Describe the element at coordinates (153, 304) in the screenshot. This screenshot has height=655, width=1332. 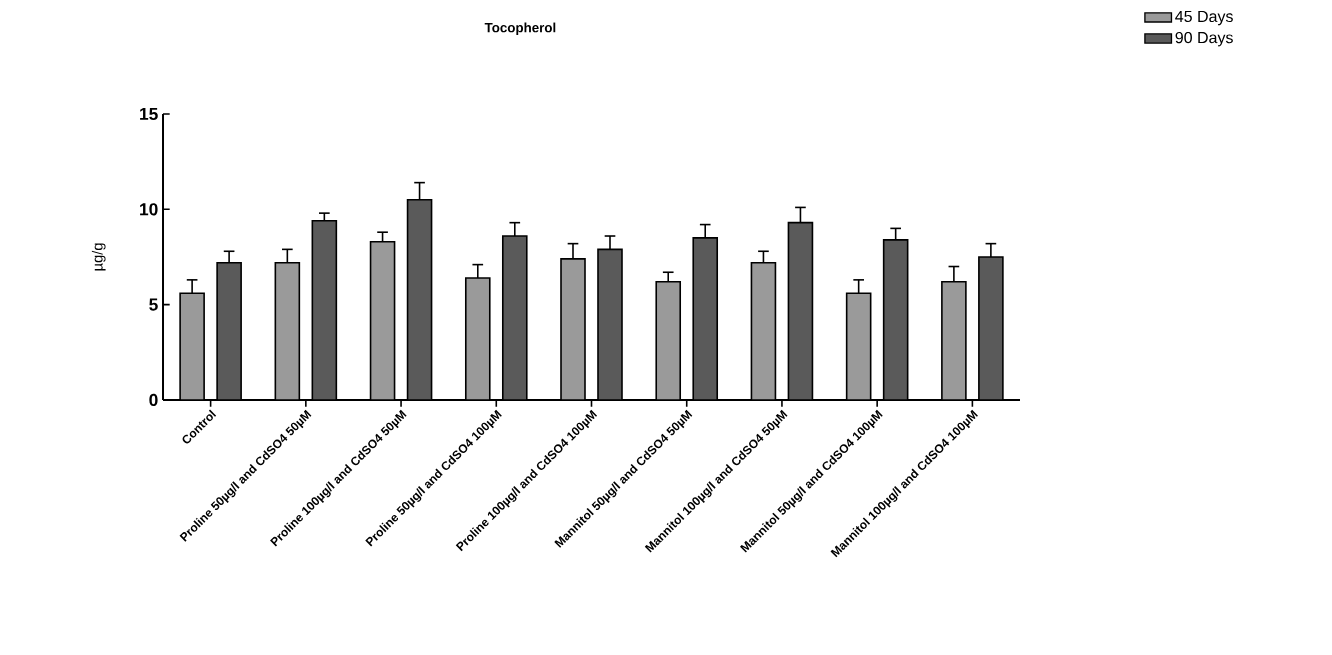
I see `y-tick-label: 5` at that location.